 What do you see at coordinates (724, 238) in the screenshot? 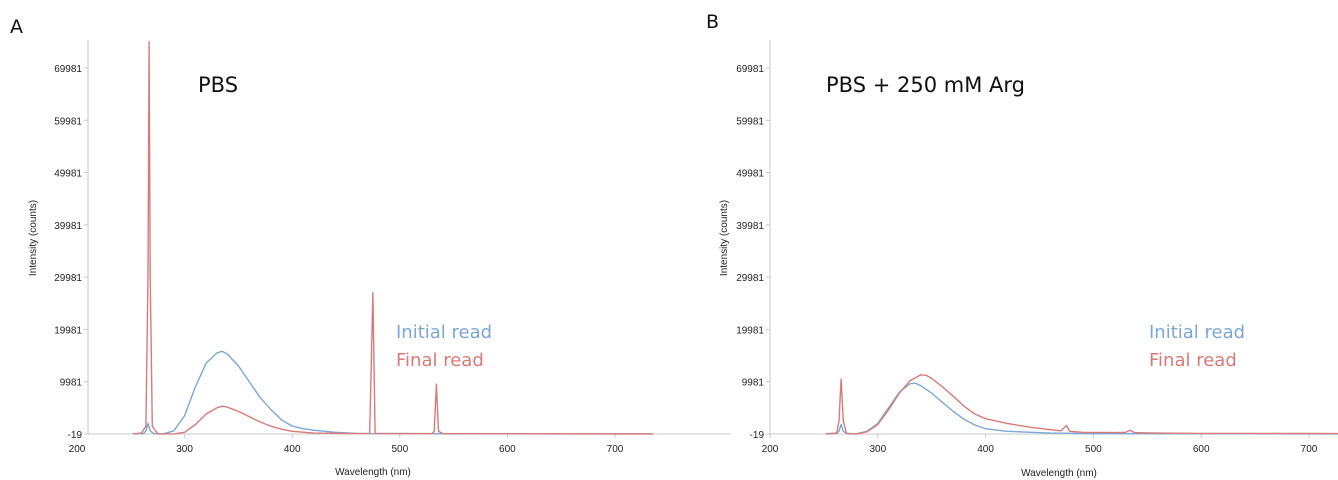
I see `y-axis-title-b: Intensity (counts)` at bounding box center [724, 238].